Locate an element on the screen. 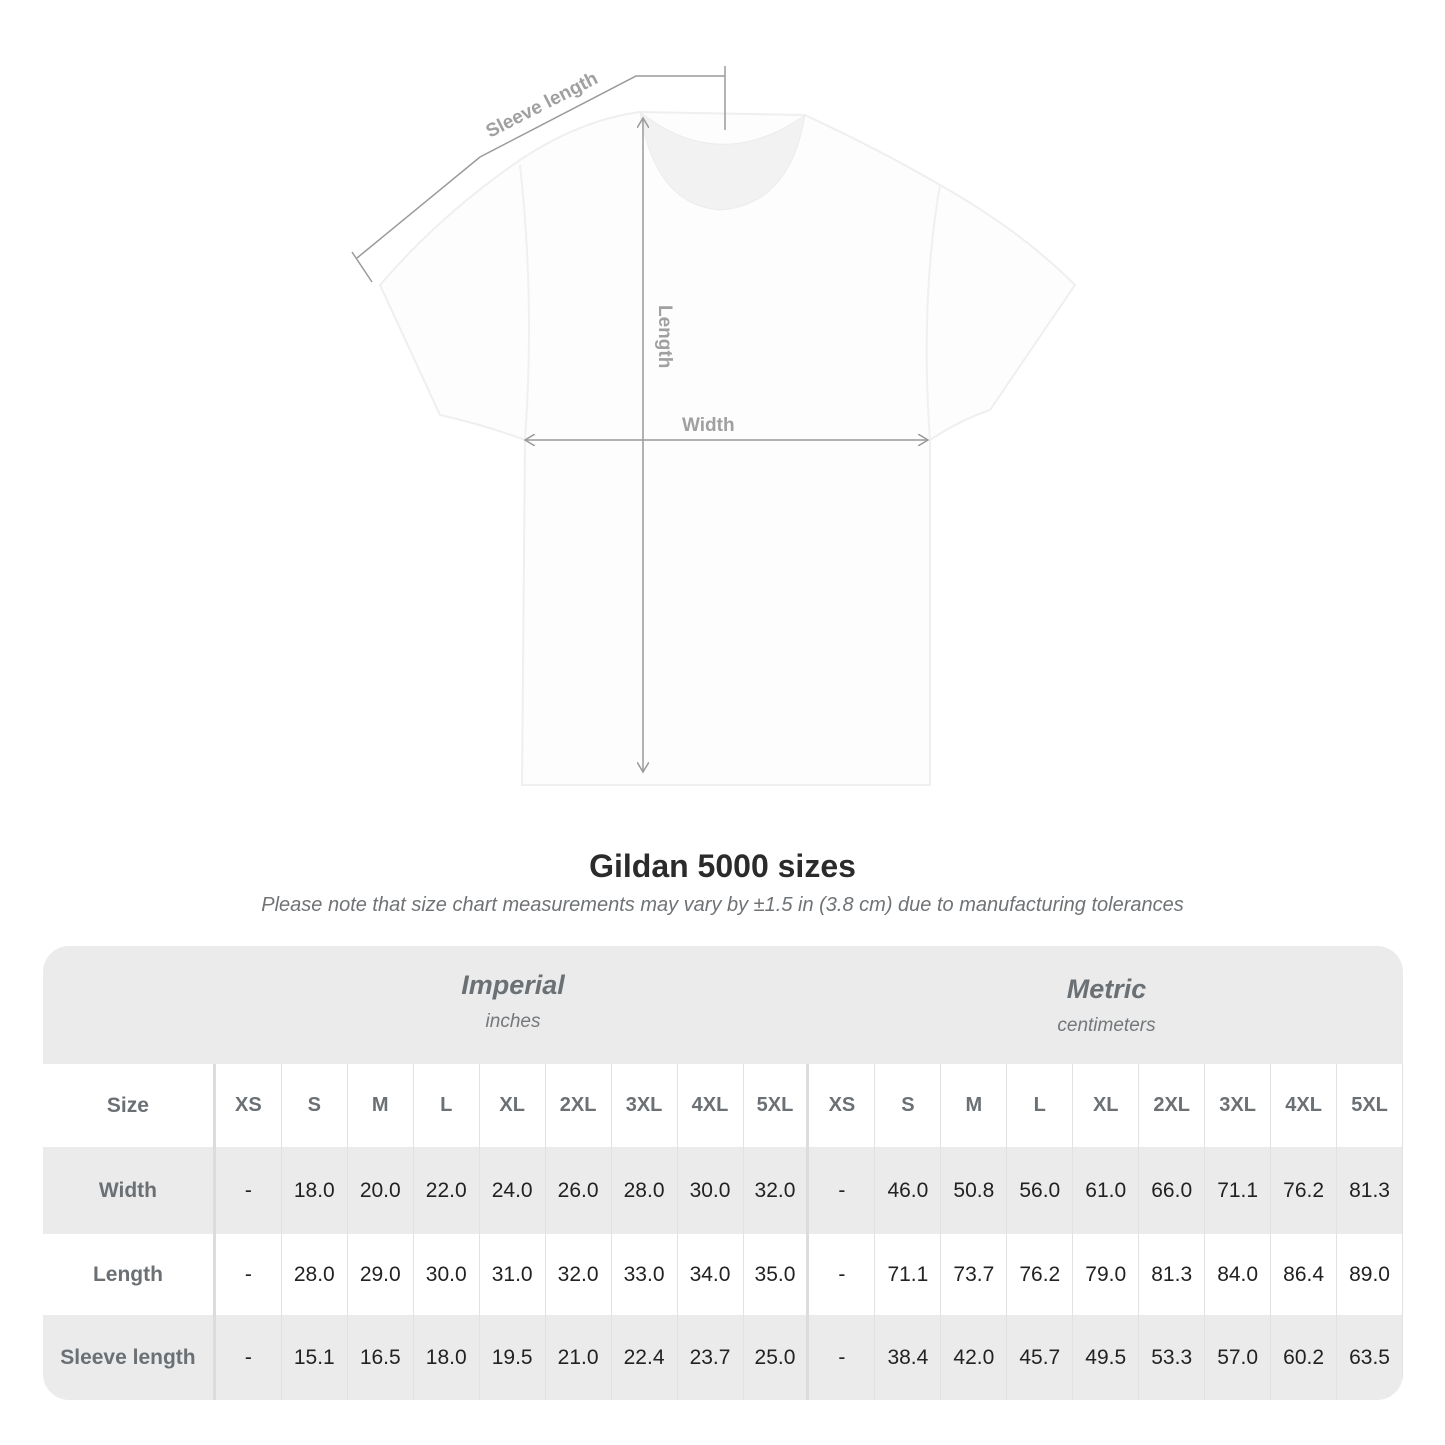  width-label: Width is located at coordinates (708, 425).